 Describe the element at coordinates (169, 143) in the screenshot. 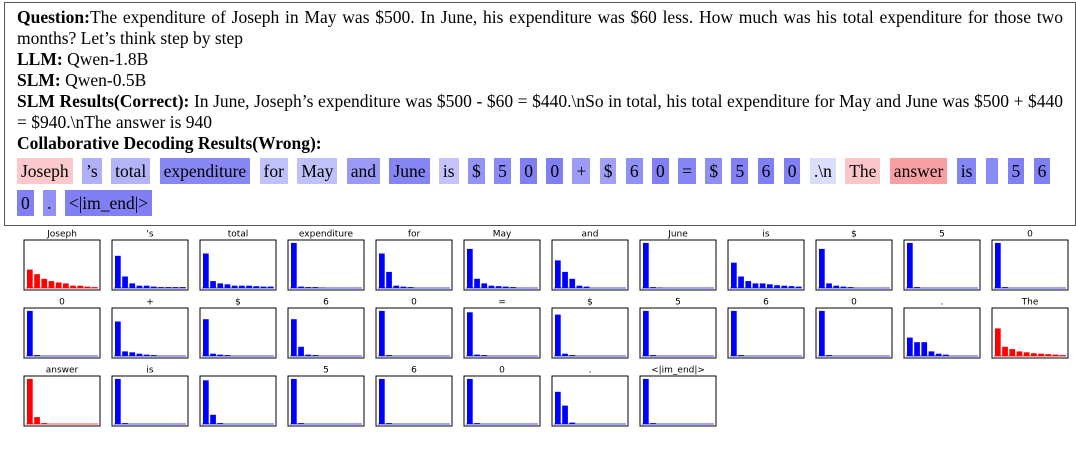

I see `label: Collaborative Decoding Results(Wrong):` at that location.